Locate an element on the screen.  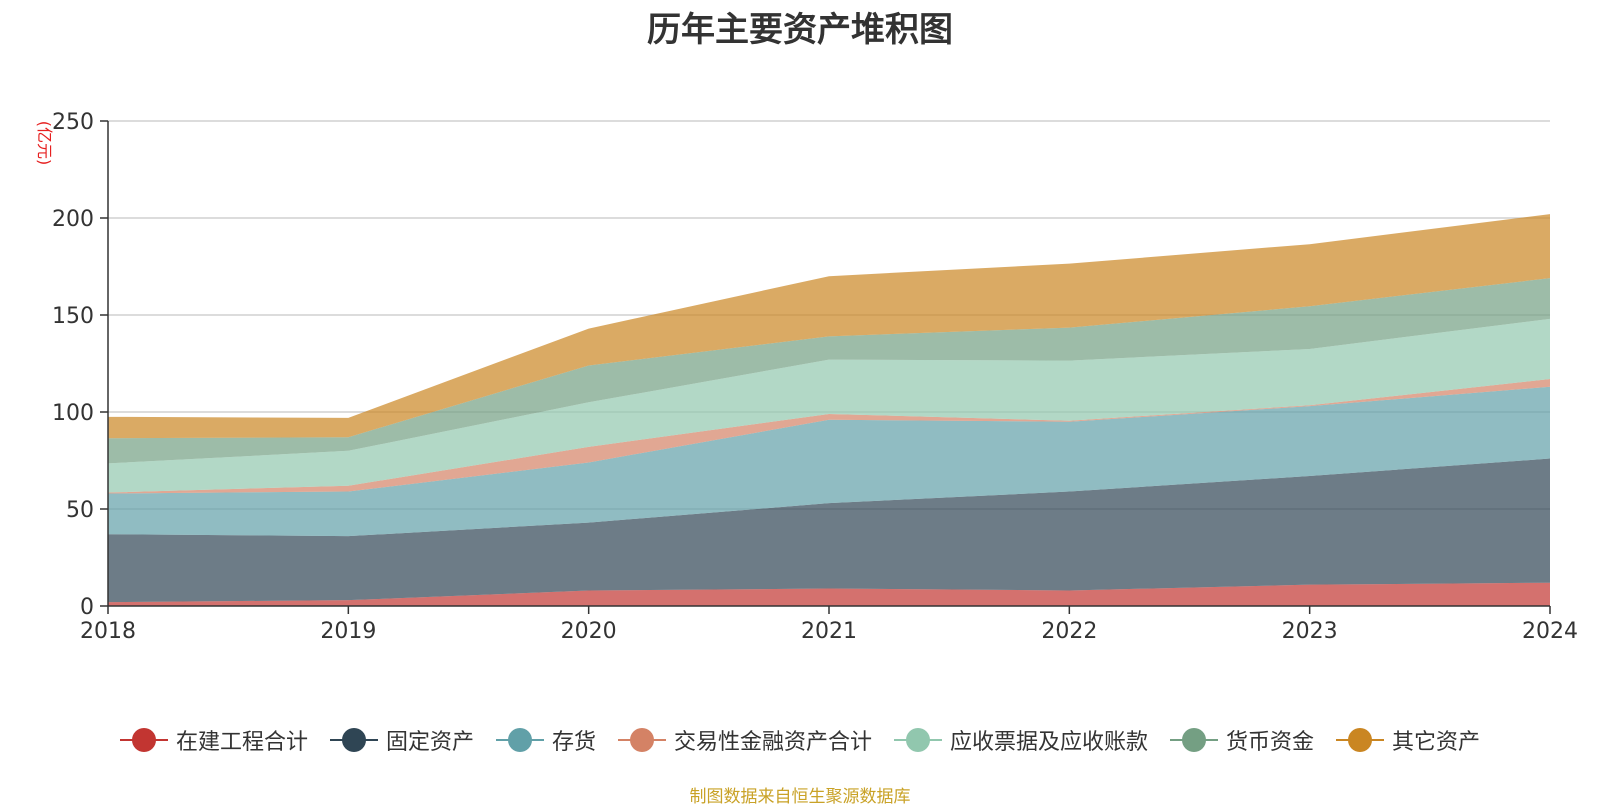
legend-item: 其它资产 is located at coordinates (1408, 740).